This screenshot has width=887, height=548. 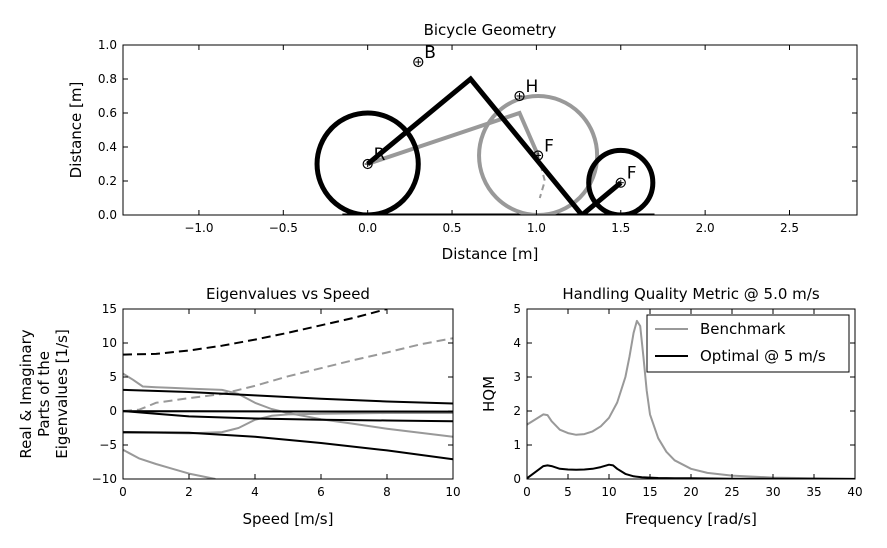 What do you see at coordinates (109, 343) in the screenshot?
I see `y-tick-label: 10` at bounding box center [109, 343].